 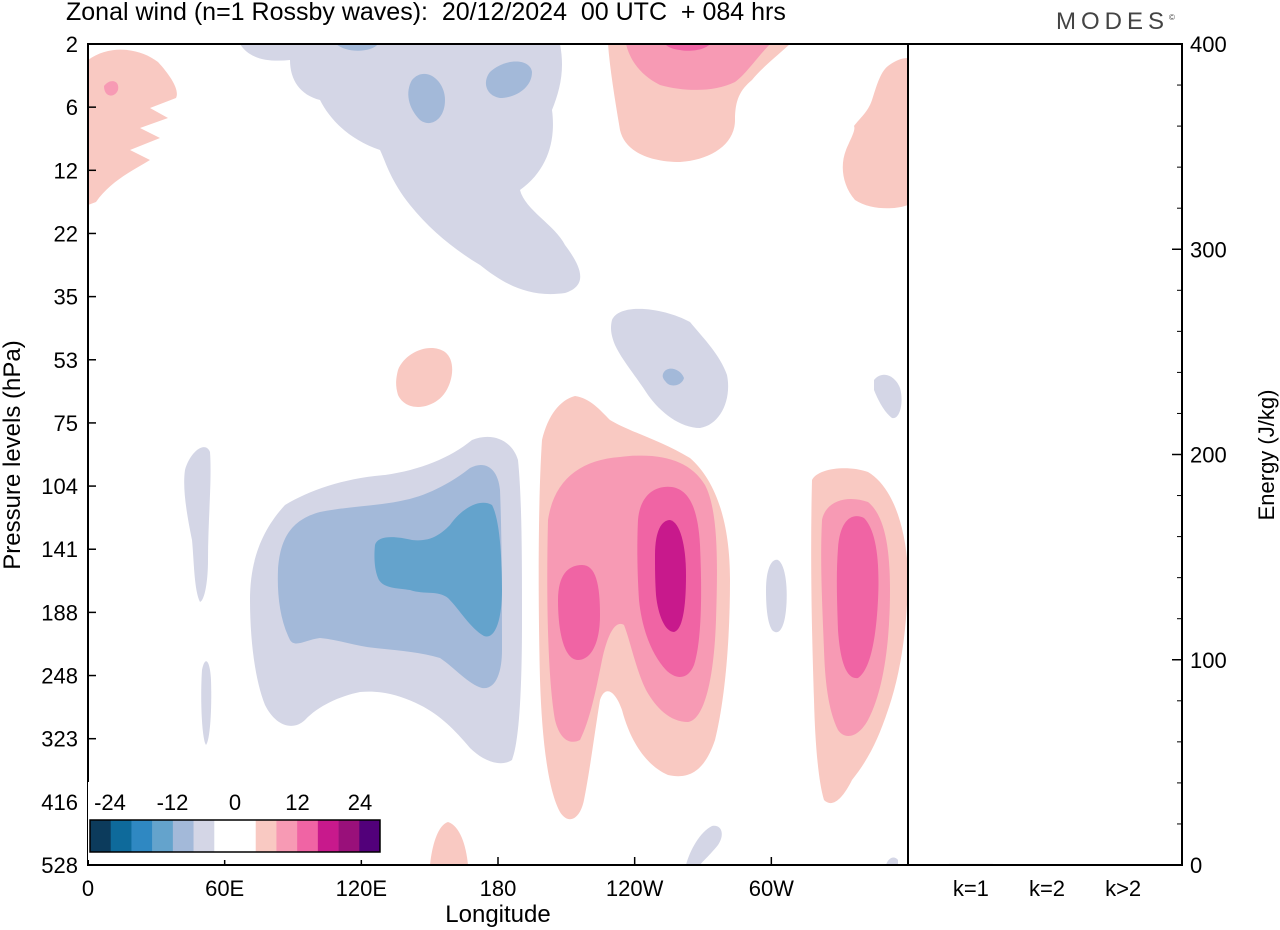 I want to click on logo-text: MODES, so click(x=1113, y=21).